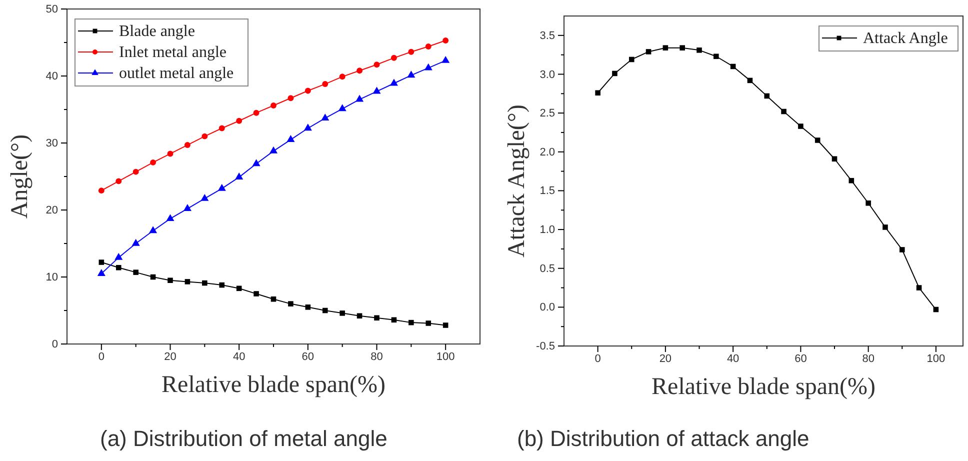 This screenshot has width=968, height=461. What do you see at coordinates (173, 52) in the screenshot?
I see `legend-label: Inlet metal angle` at bounding box center [173, 52].